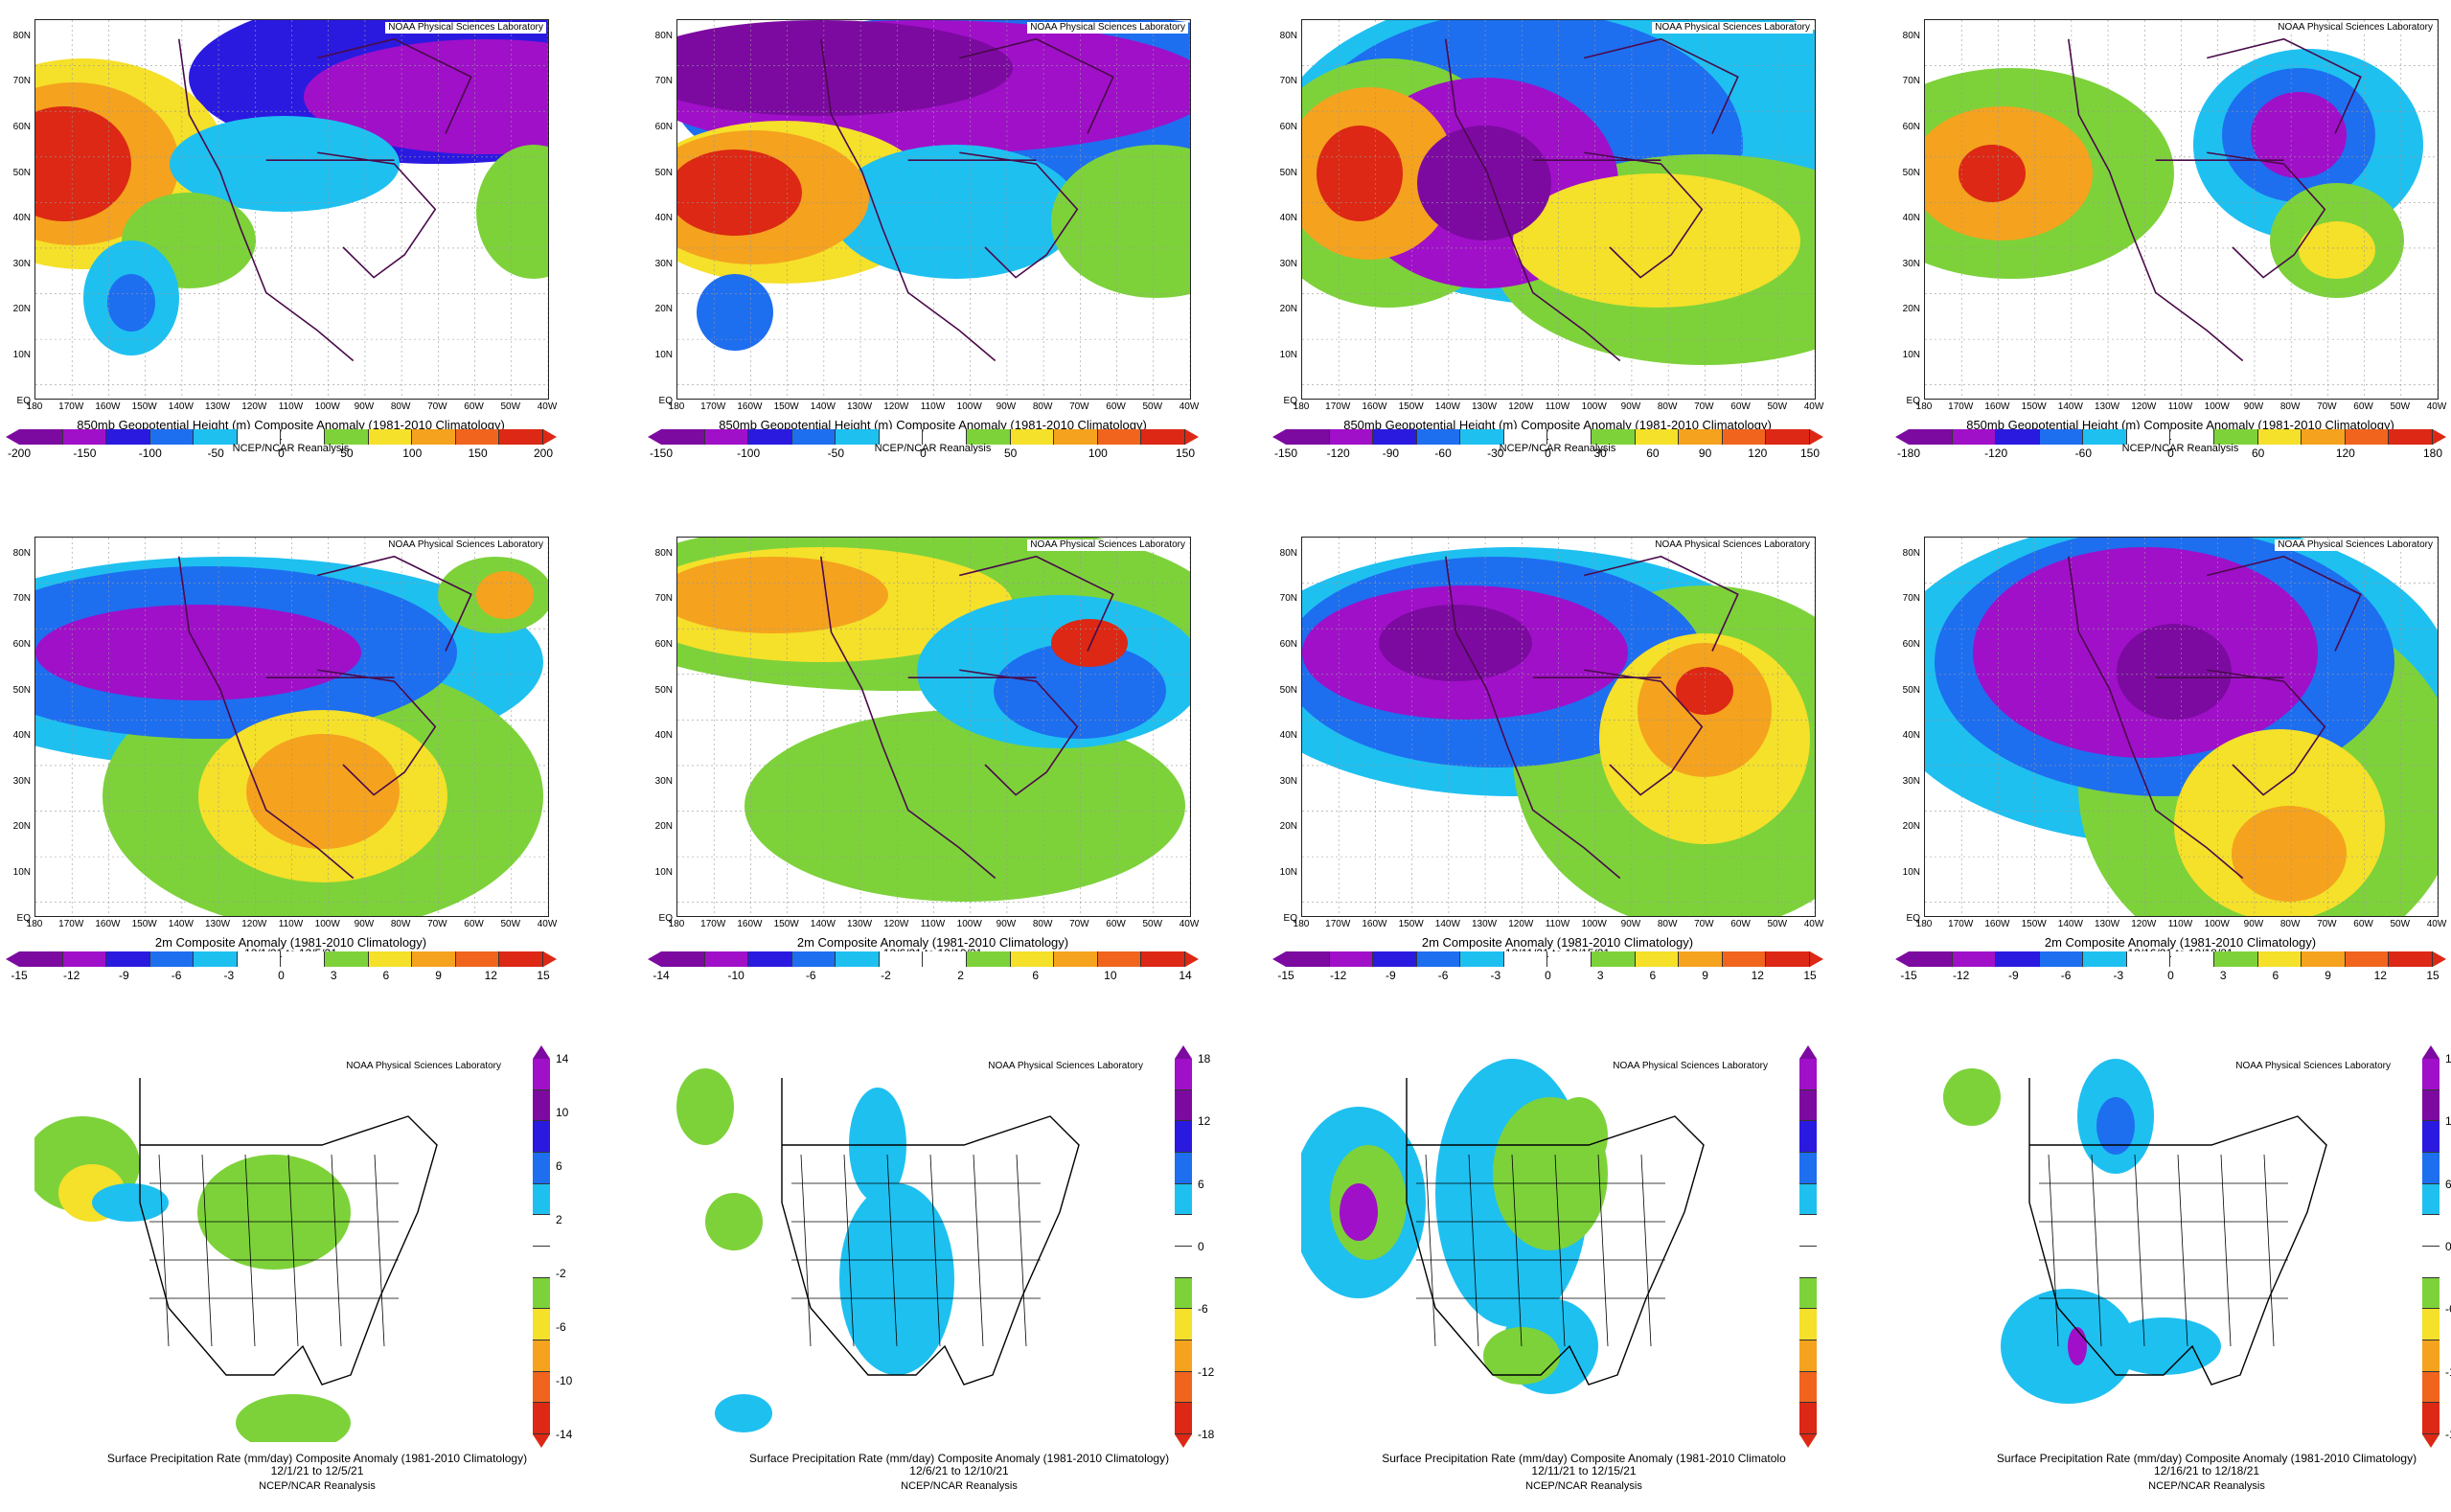 This screenshot has height=1512, width=2451. Describe the element at coordinates (35, 924) in the screenshot. I see `longitude-label: 180` at that location.